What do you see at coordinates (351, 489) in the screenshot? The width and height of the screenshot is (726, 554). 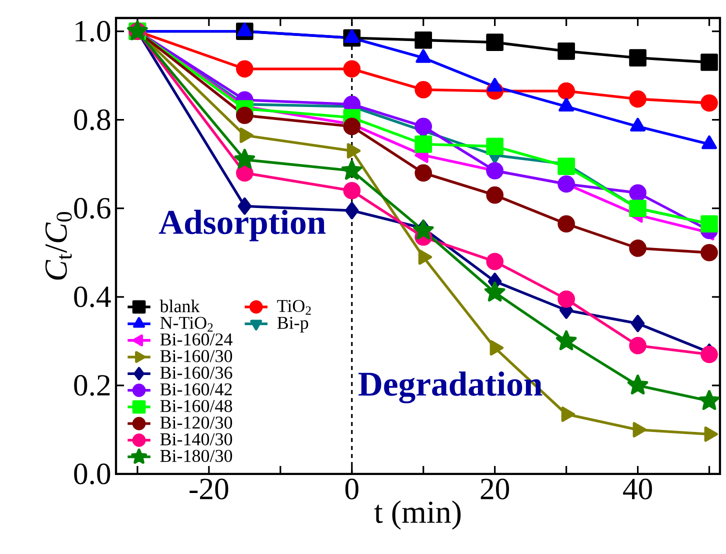 I see `x-tick-label: 0` at bounding box center [351, 489].